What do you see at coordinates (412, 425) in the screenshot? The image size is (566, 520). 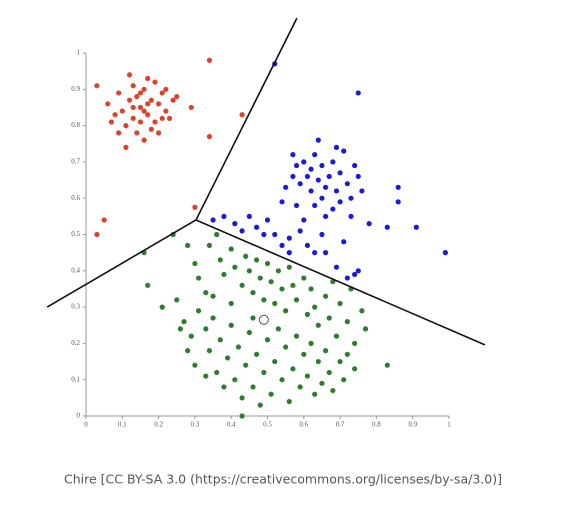 I see `x-tick-label: 0.9` at bounding box center [412, 425].